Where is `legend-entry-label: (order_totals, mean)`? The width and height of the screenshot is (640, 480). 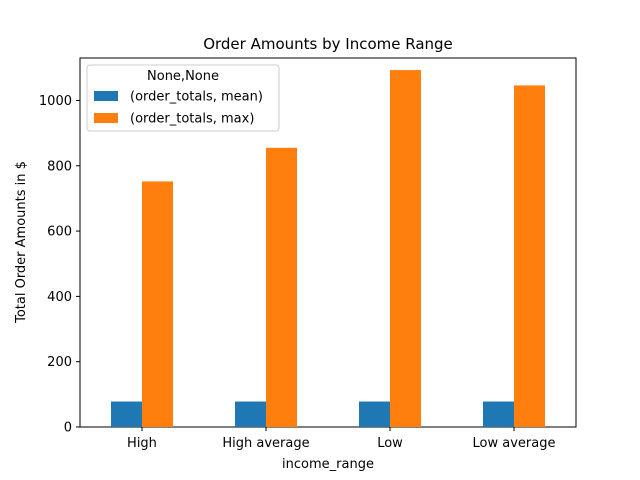
legend-entry-label: (order_totals, mean) is located at coordinates (196, 97).